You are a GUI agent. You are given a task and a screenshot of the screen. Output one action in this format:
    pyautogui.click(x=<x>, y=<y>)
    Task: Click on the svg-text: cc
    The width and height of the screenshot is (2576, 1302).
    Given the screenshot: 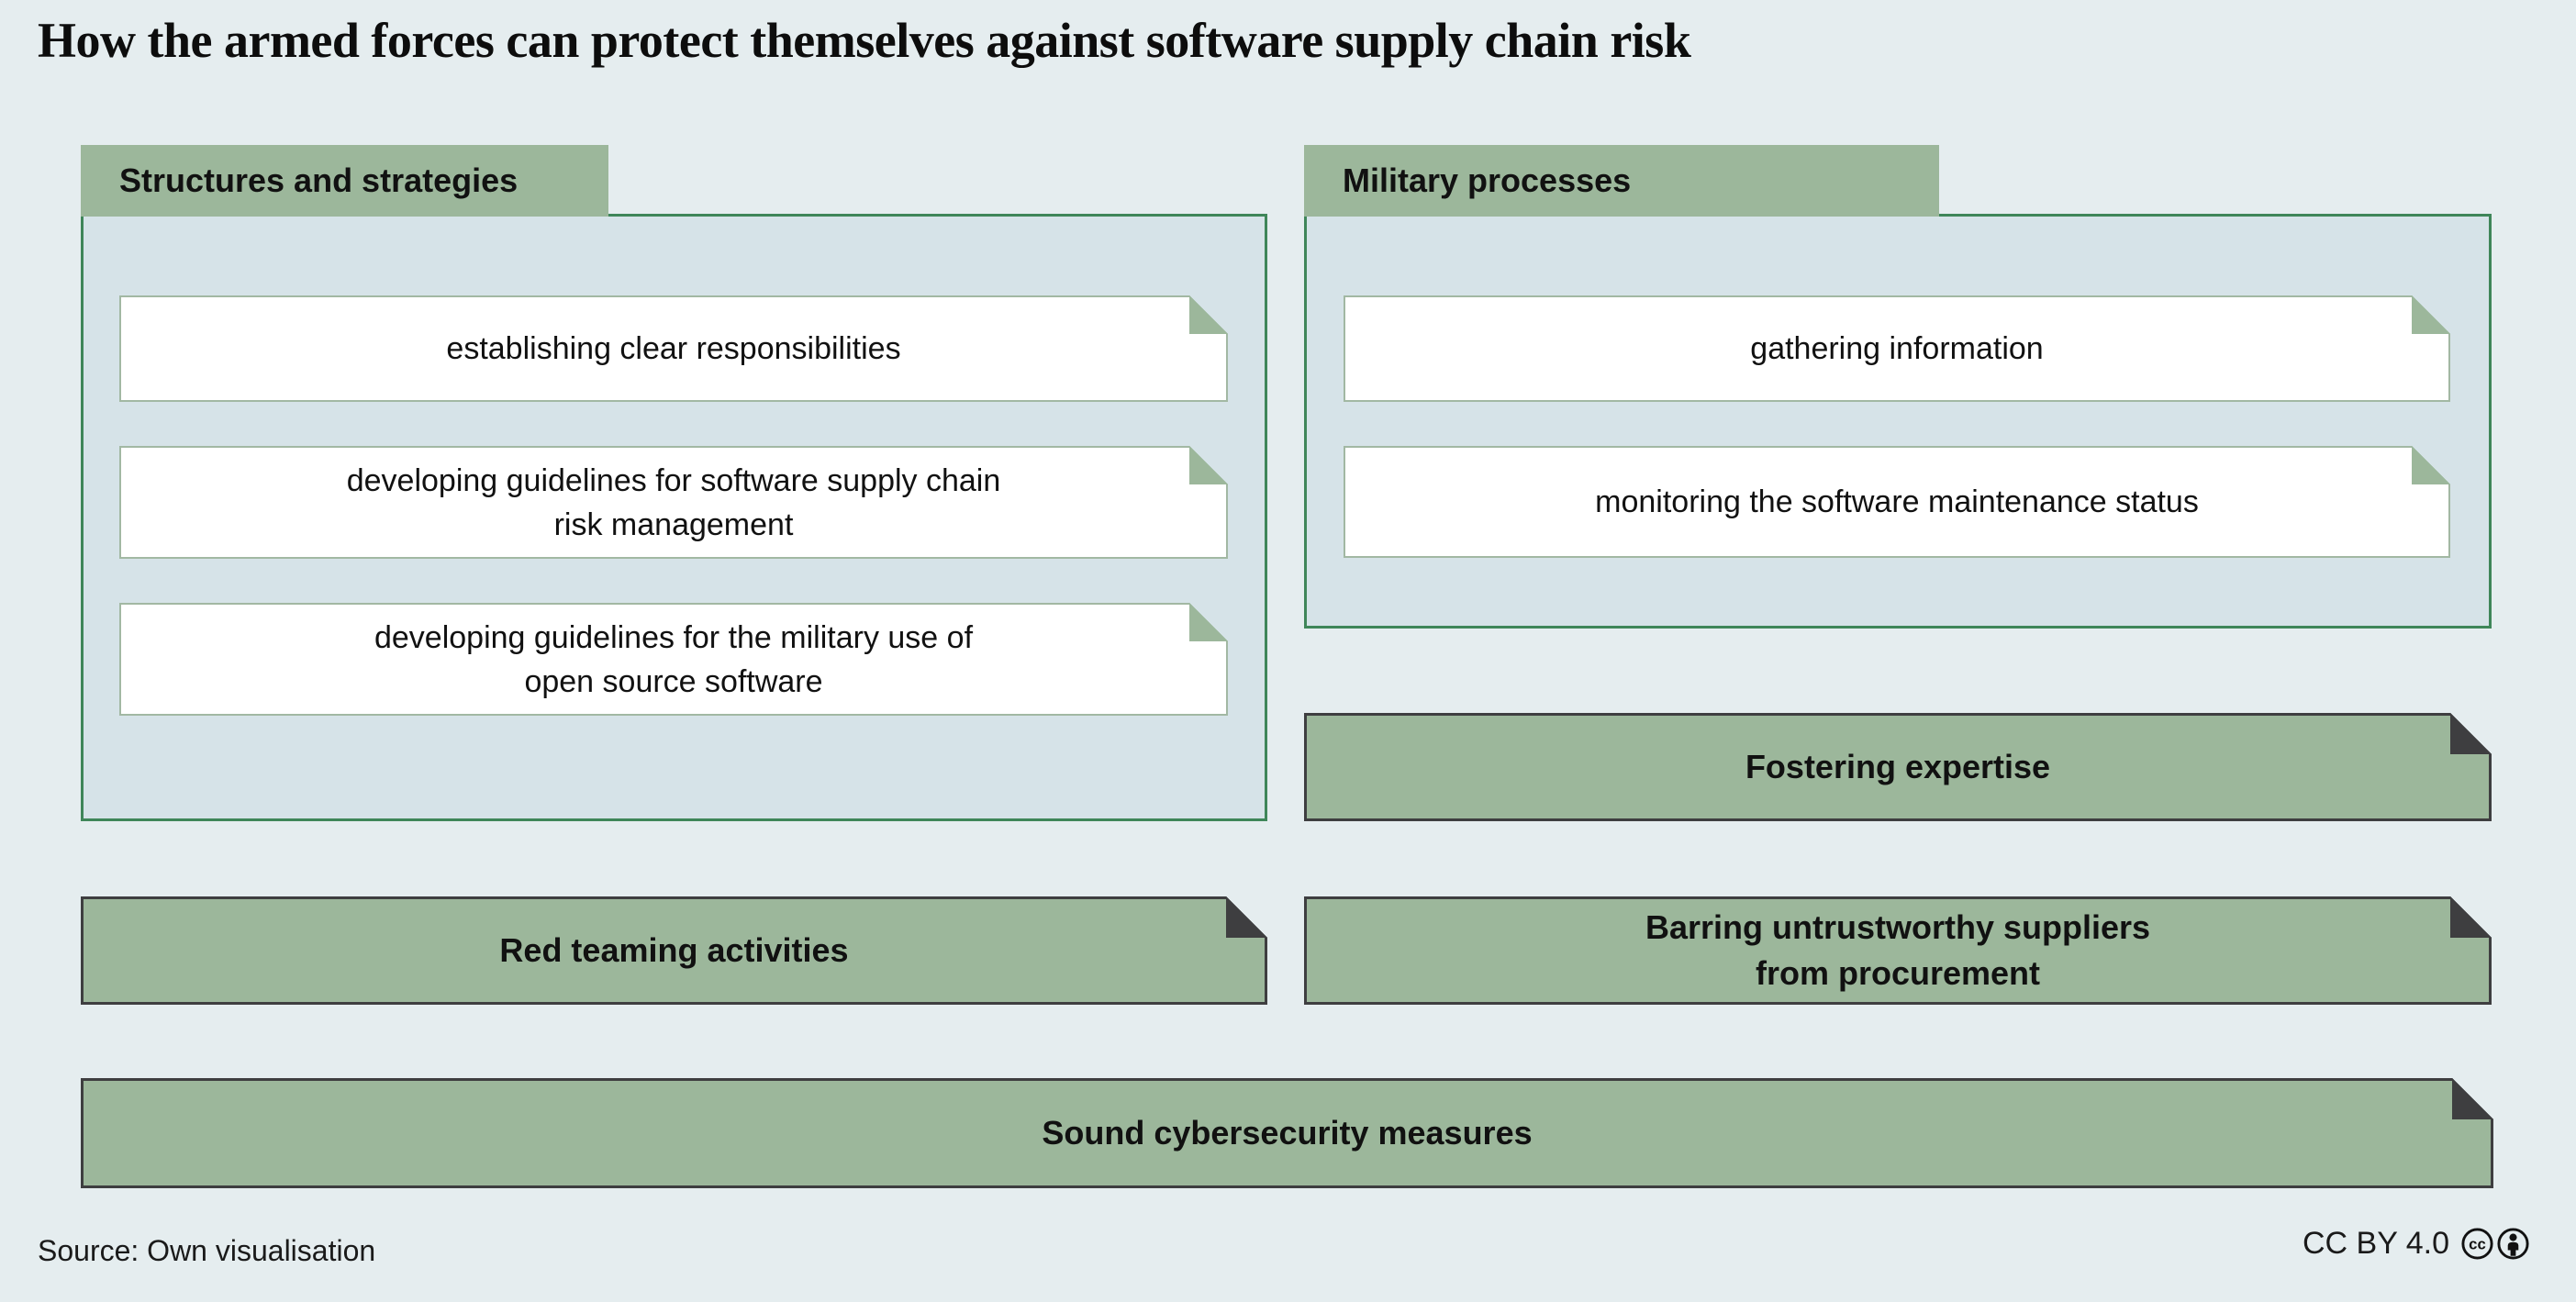 What is the action you would take?
    pyautogui.click(x=2477, y=1243)
    